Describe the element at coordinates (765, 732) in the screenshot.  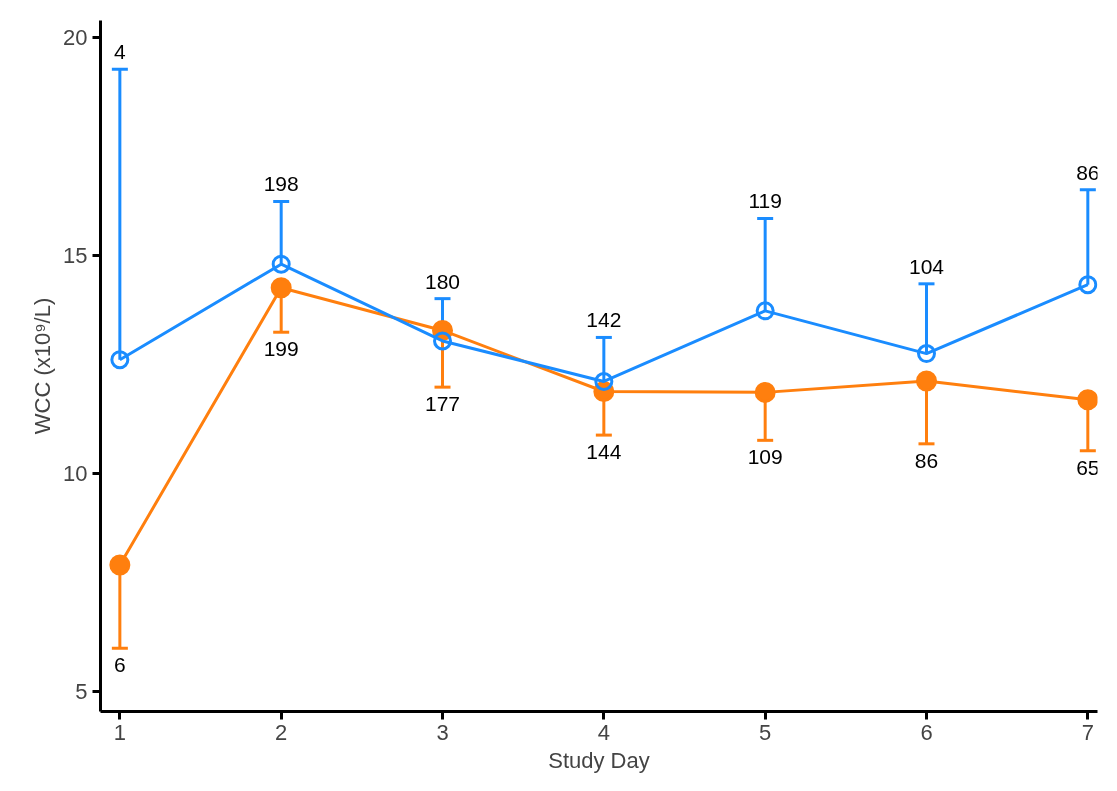
I see `x-tick-label: 5` at that location.